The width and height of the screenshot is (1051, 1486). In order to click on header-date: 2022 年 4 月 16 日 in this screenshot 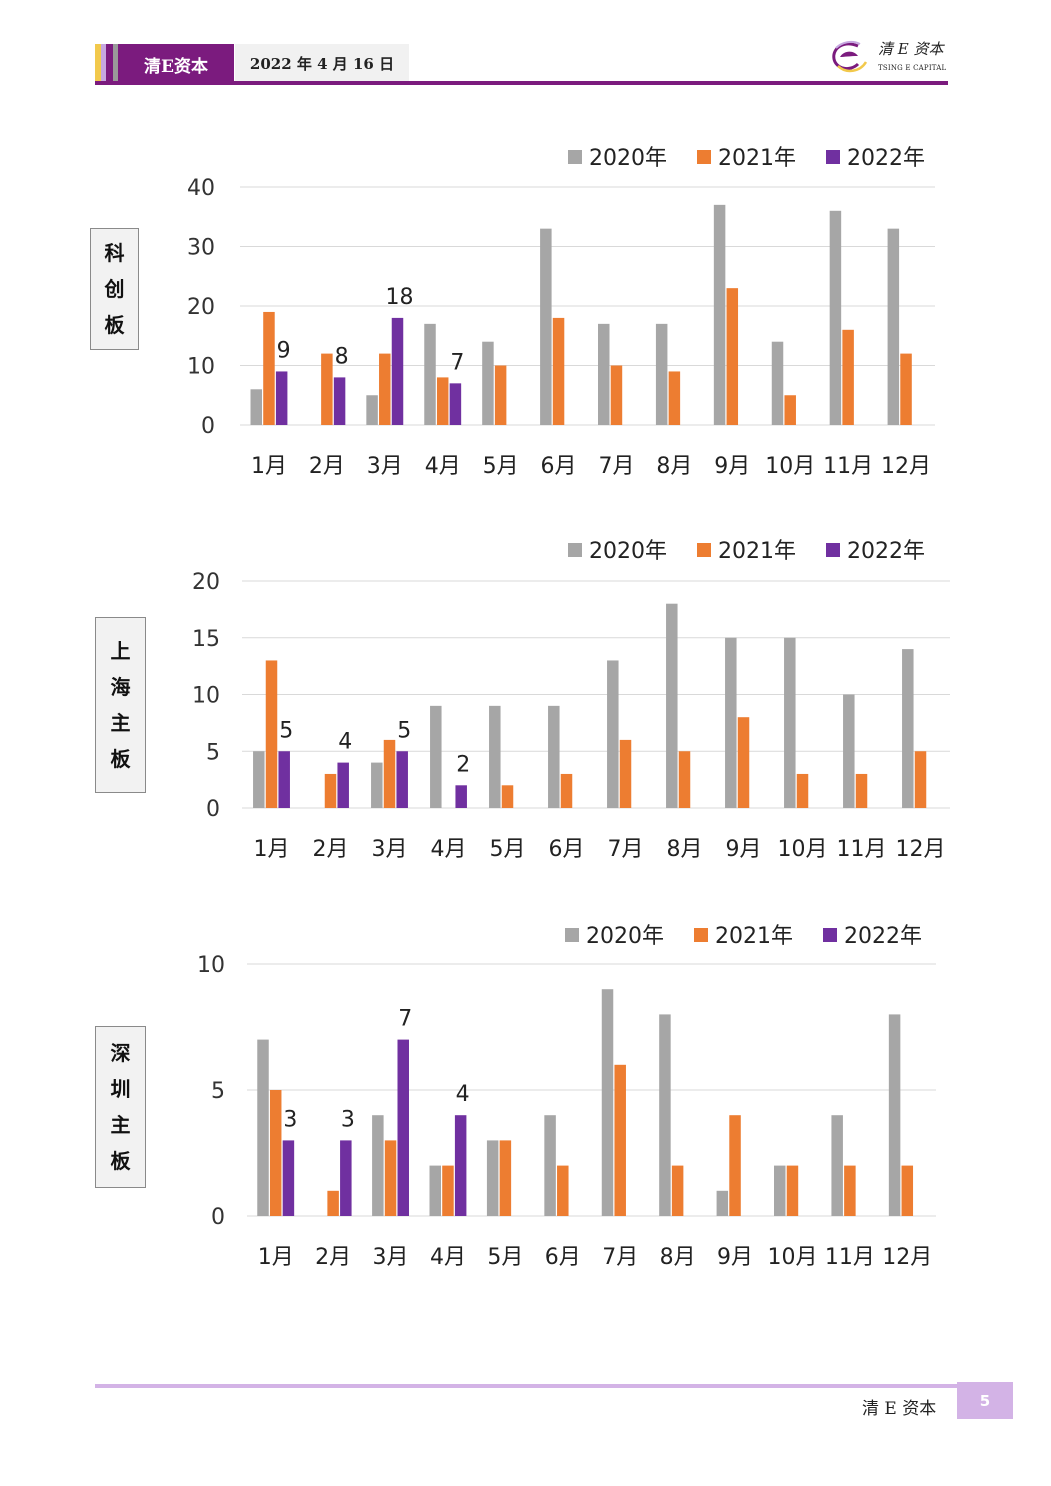, I will do `click(322, 63)`.